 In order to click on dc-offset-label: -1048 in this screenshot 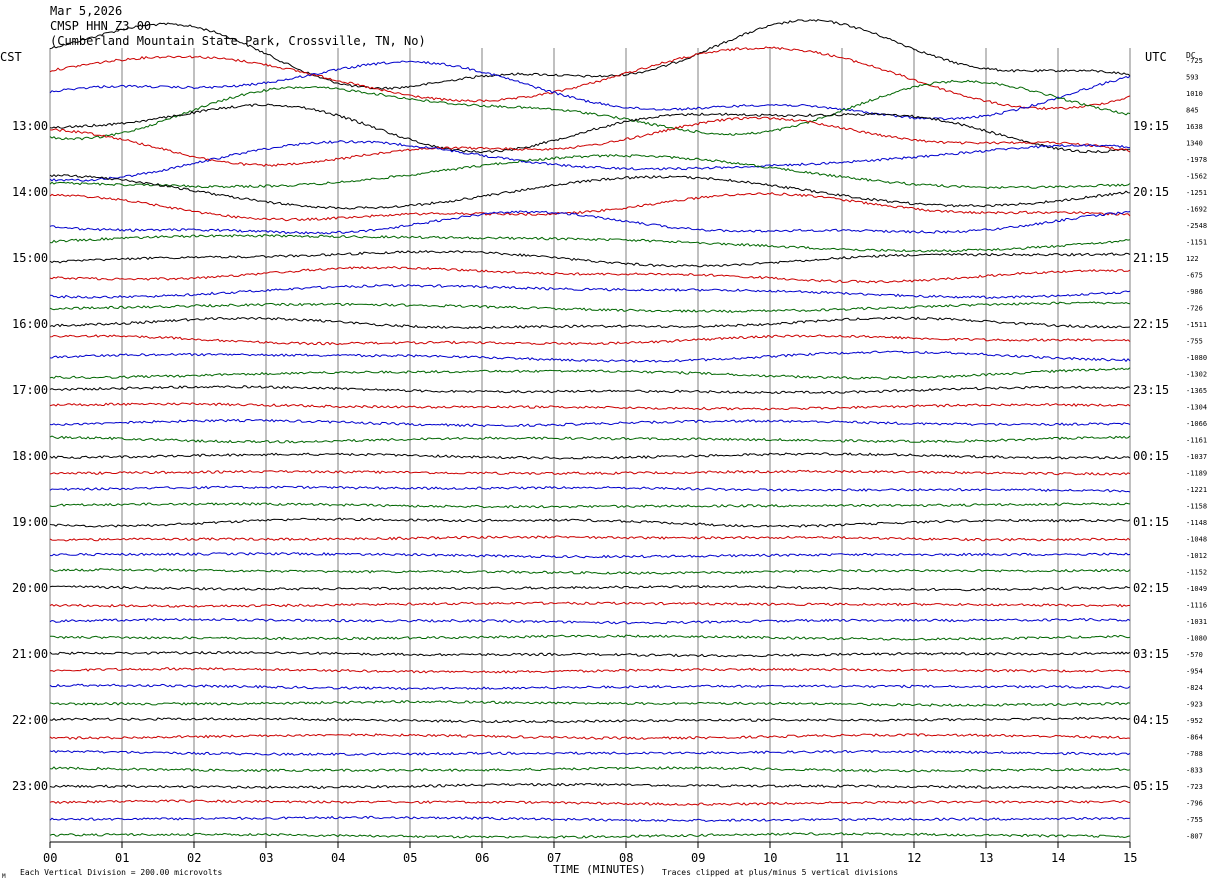, I will do `click(1196, 540)`.